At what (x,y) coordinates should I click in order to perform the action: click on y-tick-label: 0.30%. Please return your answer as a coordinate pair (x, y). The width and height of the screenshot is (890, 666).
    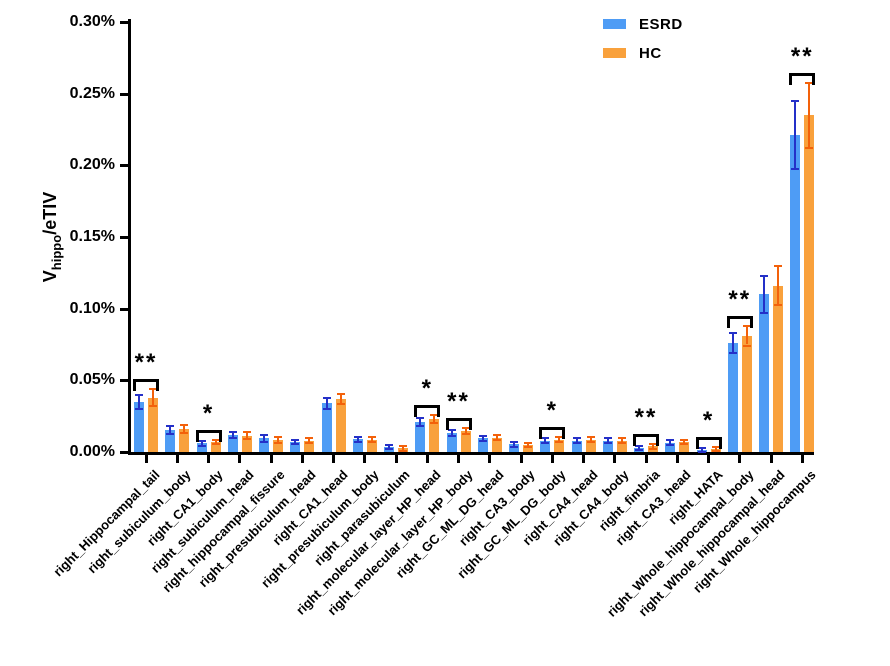
    Looking at the image, I should click on (92, 21).